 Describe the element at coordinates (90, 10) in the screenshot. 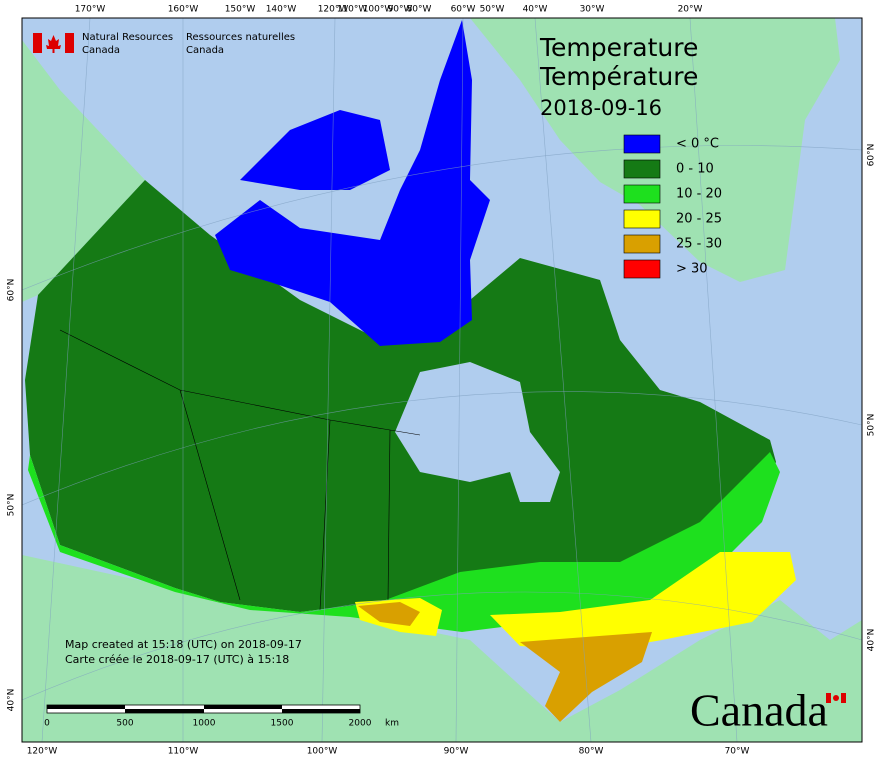

I see `lon-label: 170°W` at that location.